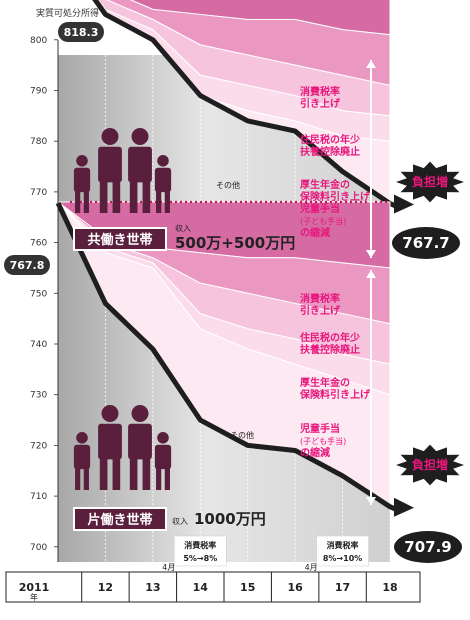 The image size is (470, 620). I want to click on dual-legend-label: 引き上げ, so click(320, 103).